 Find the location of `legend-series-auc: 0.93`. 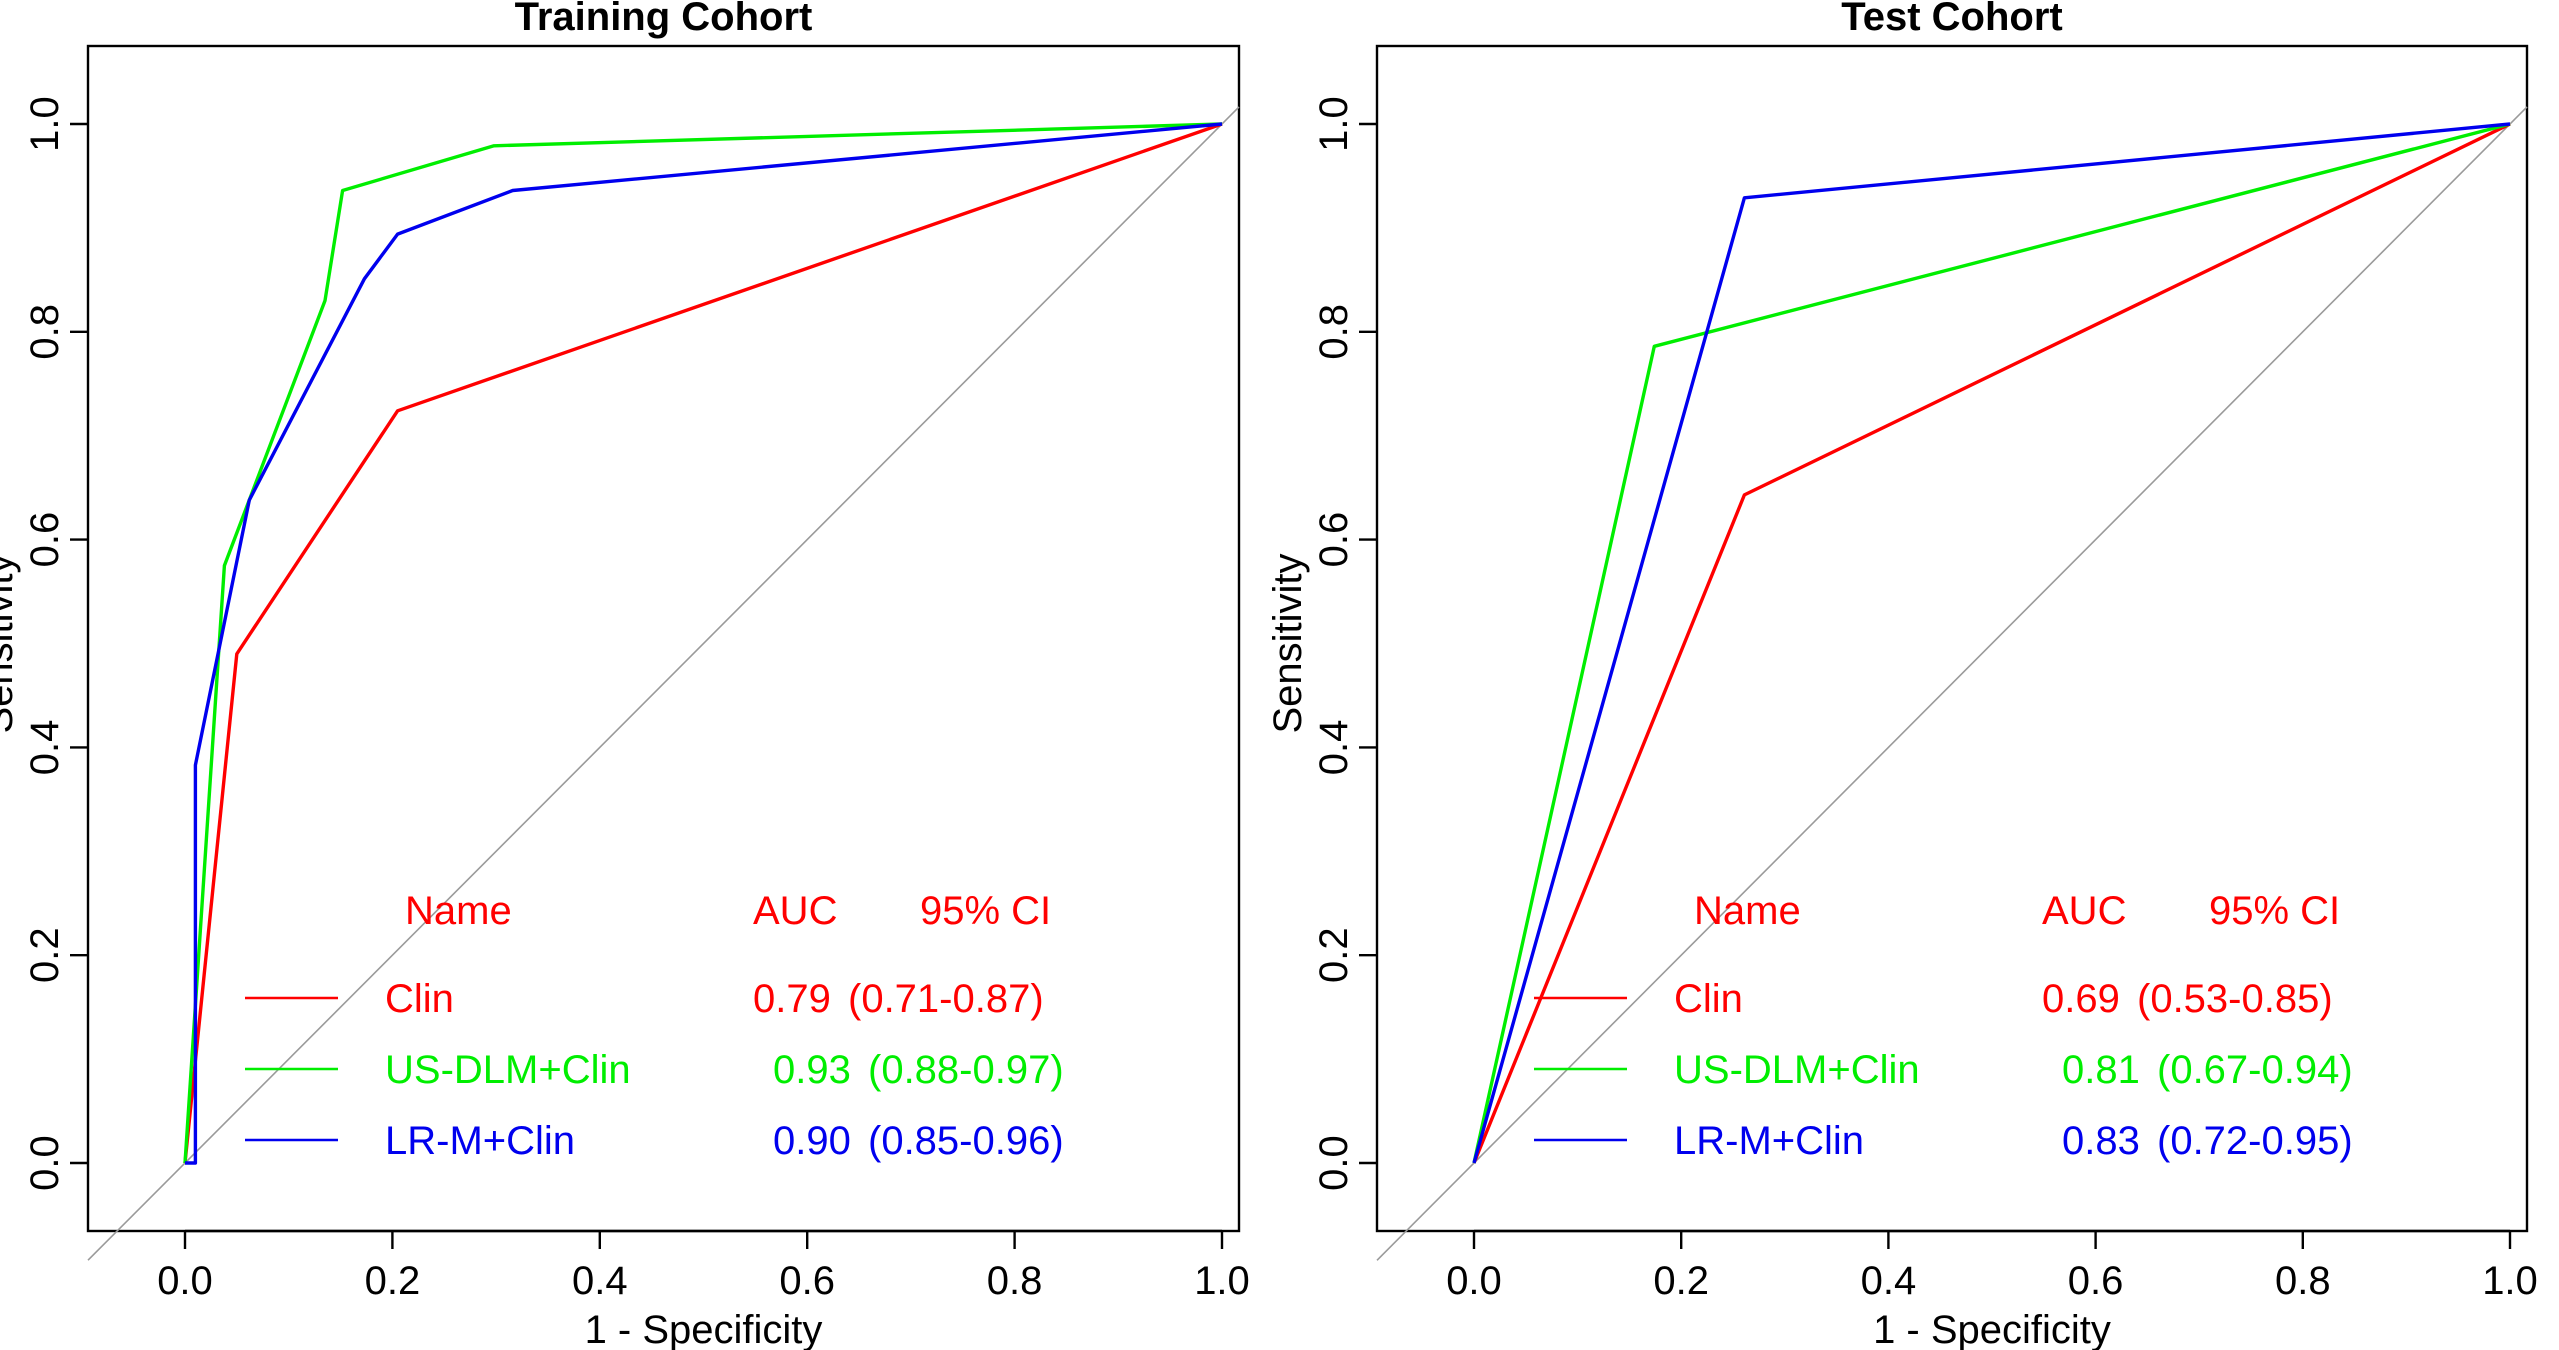

legend-series-auc: 0.93 is located at coordinates (812, 1070).